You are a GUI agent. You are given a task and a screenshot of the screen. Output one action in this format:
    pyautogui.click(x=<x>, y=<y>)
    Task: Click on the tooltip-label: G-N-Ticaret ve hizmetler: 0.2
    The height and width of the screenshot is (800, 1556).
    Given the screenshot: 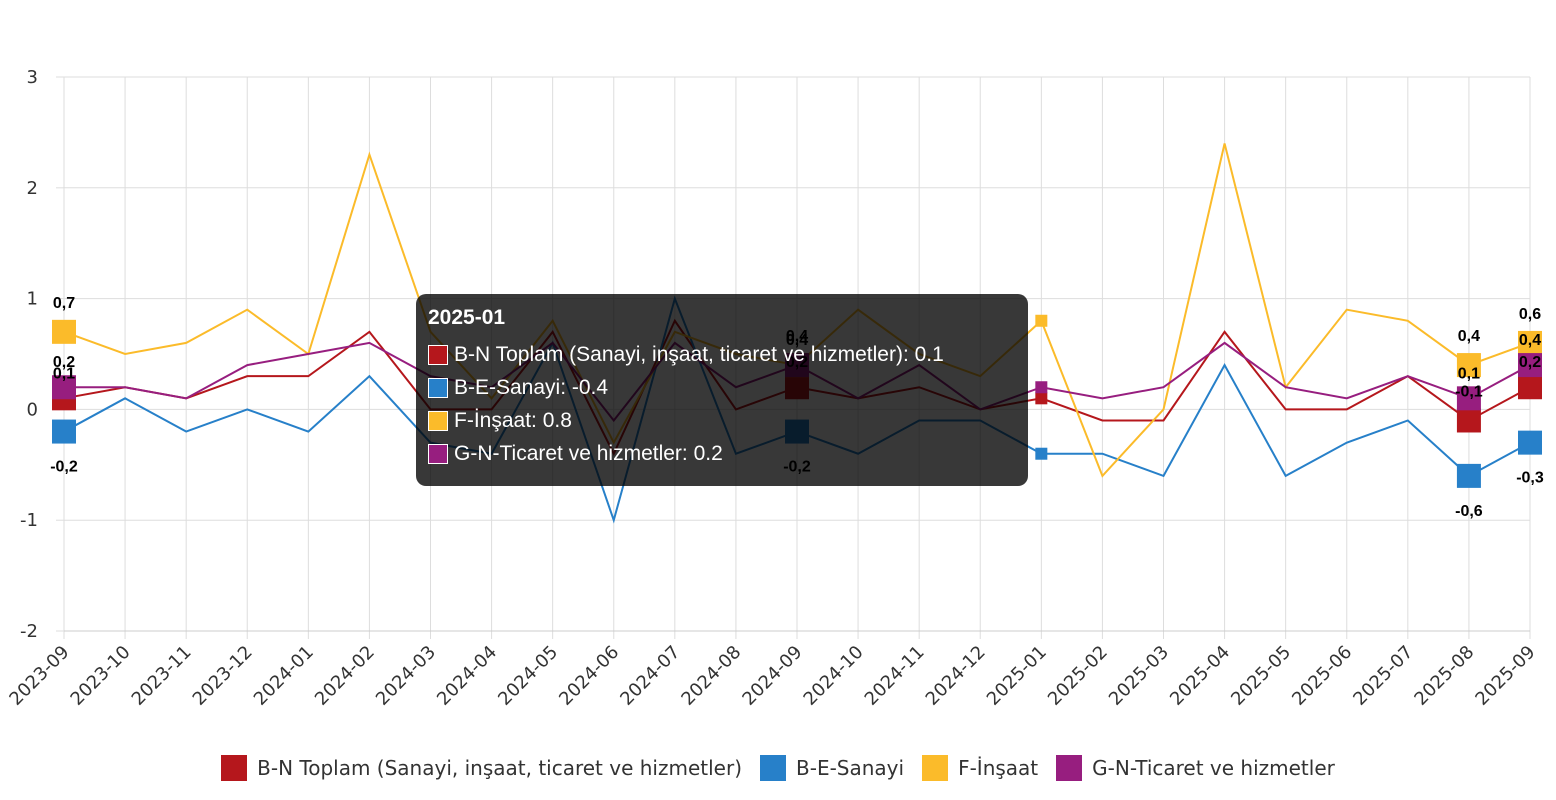 What is the action you would take?
    pyautogui.click(x=588, y=453)
    